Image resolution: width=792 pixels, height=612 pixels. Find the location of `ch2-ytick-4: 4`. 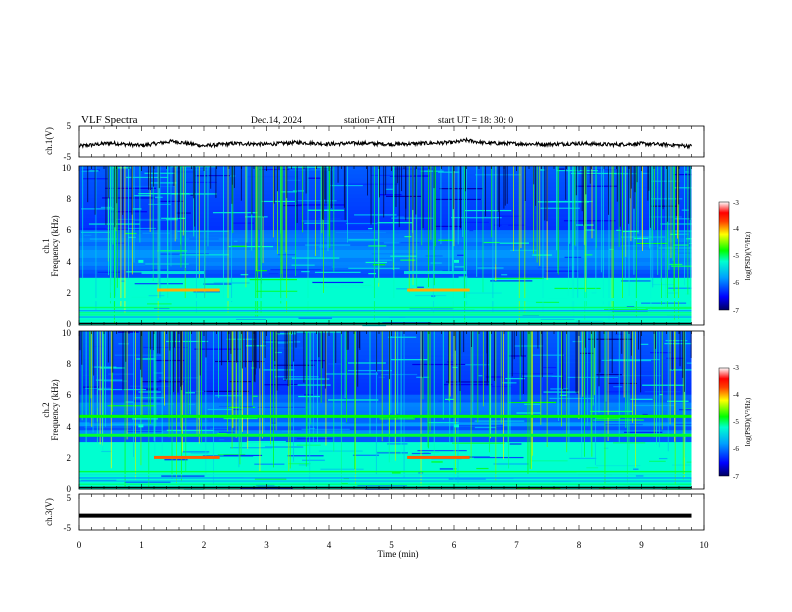

ch2-ytick-4: 4 is located at coordinates (69, 427).